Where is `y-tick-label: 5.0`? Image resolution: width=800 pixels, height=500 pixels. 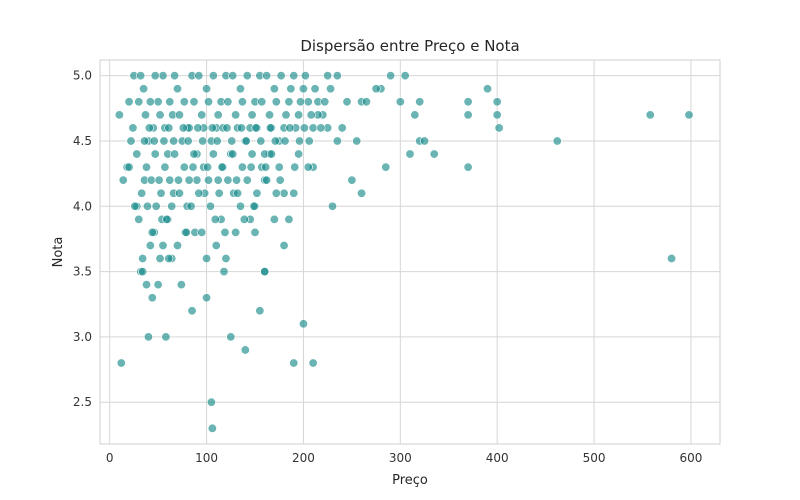 y-tick-label: 5.0 is located at coordinates (82, 76).